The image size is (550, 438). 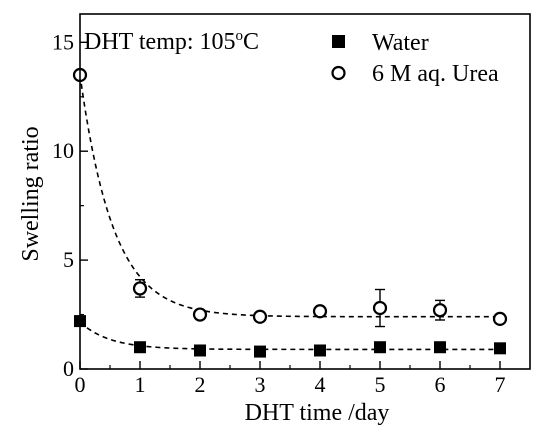 I want to click on y-tick-label-3: 15, so click(x=63, y=41).